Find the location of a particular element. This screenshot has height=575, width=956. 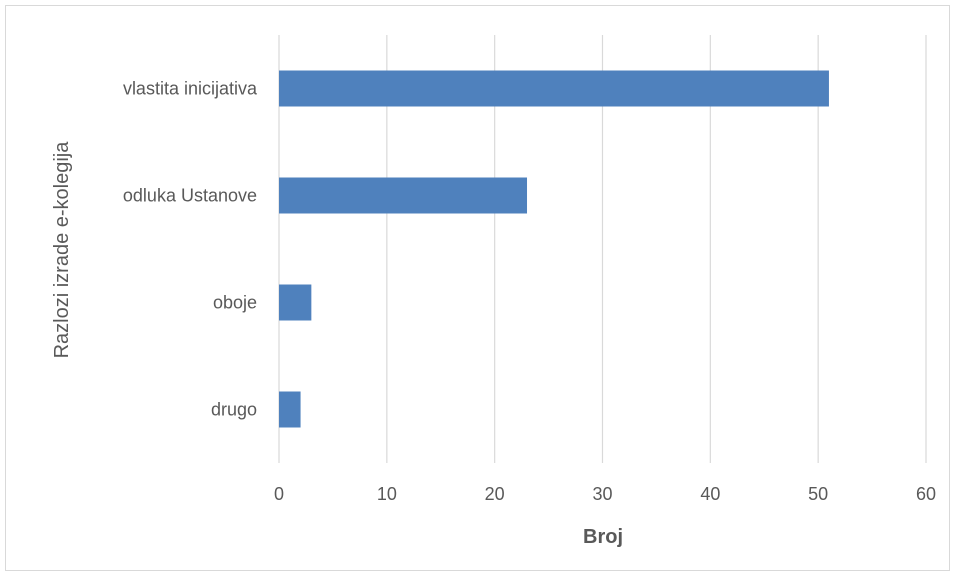

x-tick-label-30: 30 is located at coordinates (602, 494).